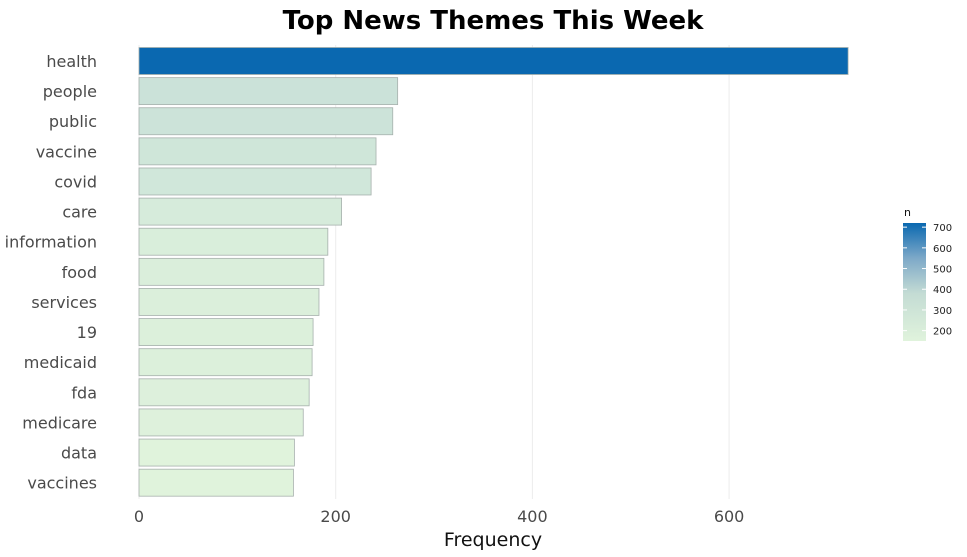  What do you see at coordinates (139, 516) in the screenshot?
I see `x-tick-0: 0` at bounding box center [139, 516].